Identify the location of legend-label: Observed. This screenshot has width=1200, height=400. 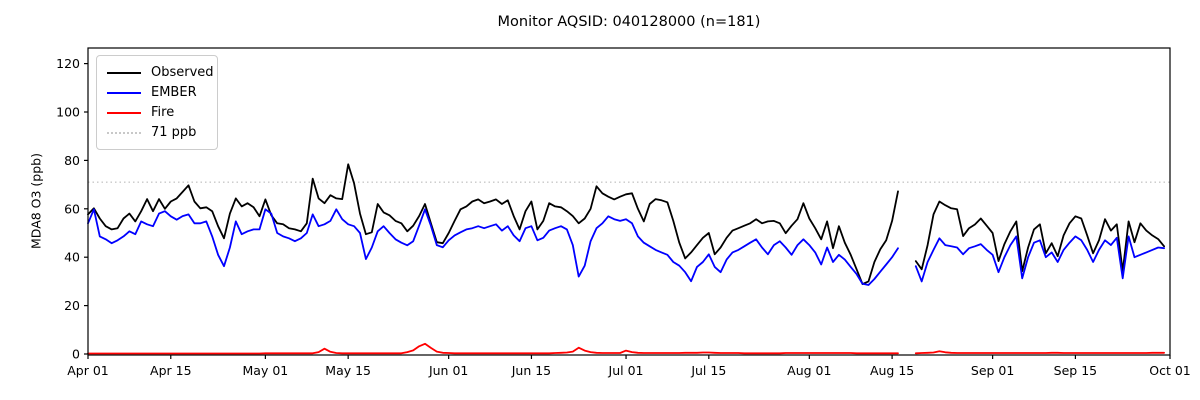
(182, 72).